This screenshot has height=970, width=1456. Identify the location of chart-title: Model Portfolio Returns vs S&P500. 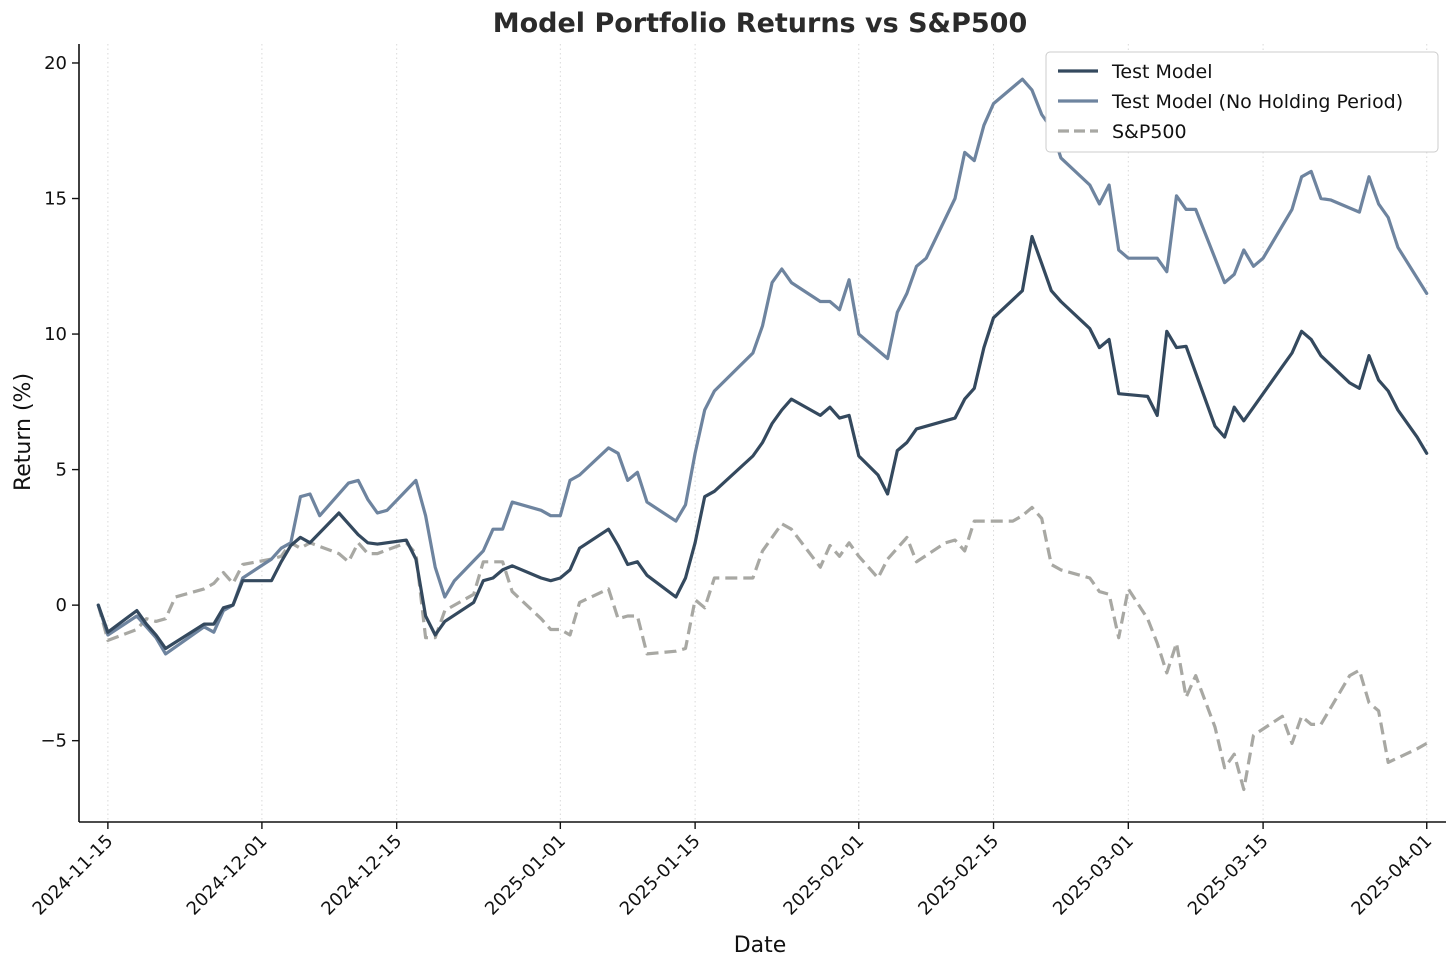
(760, 23).